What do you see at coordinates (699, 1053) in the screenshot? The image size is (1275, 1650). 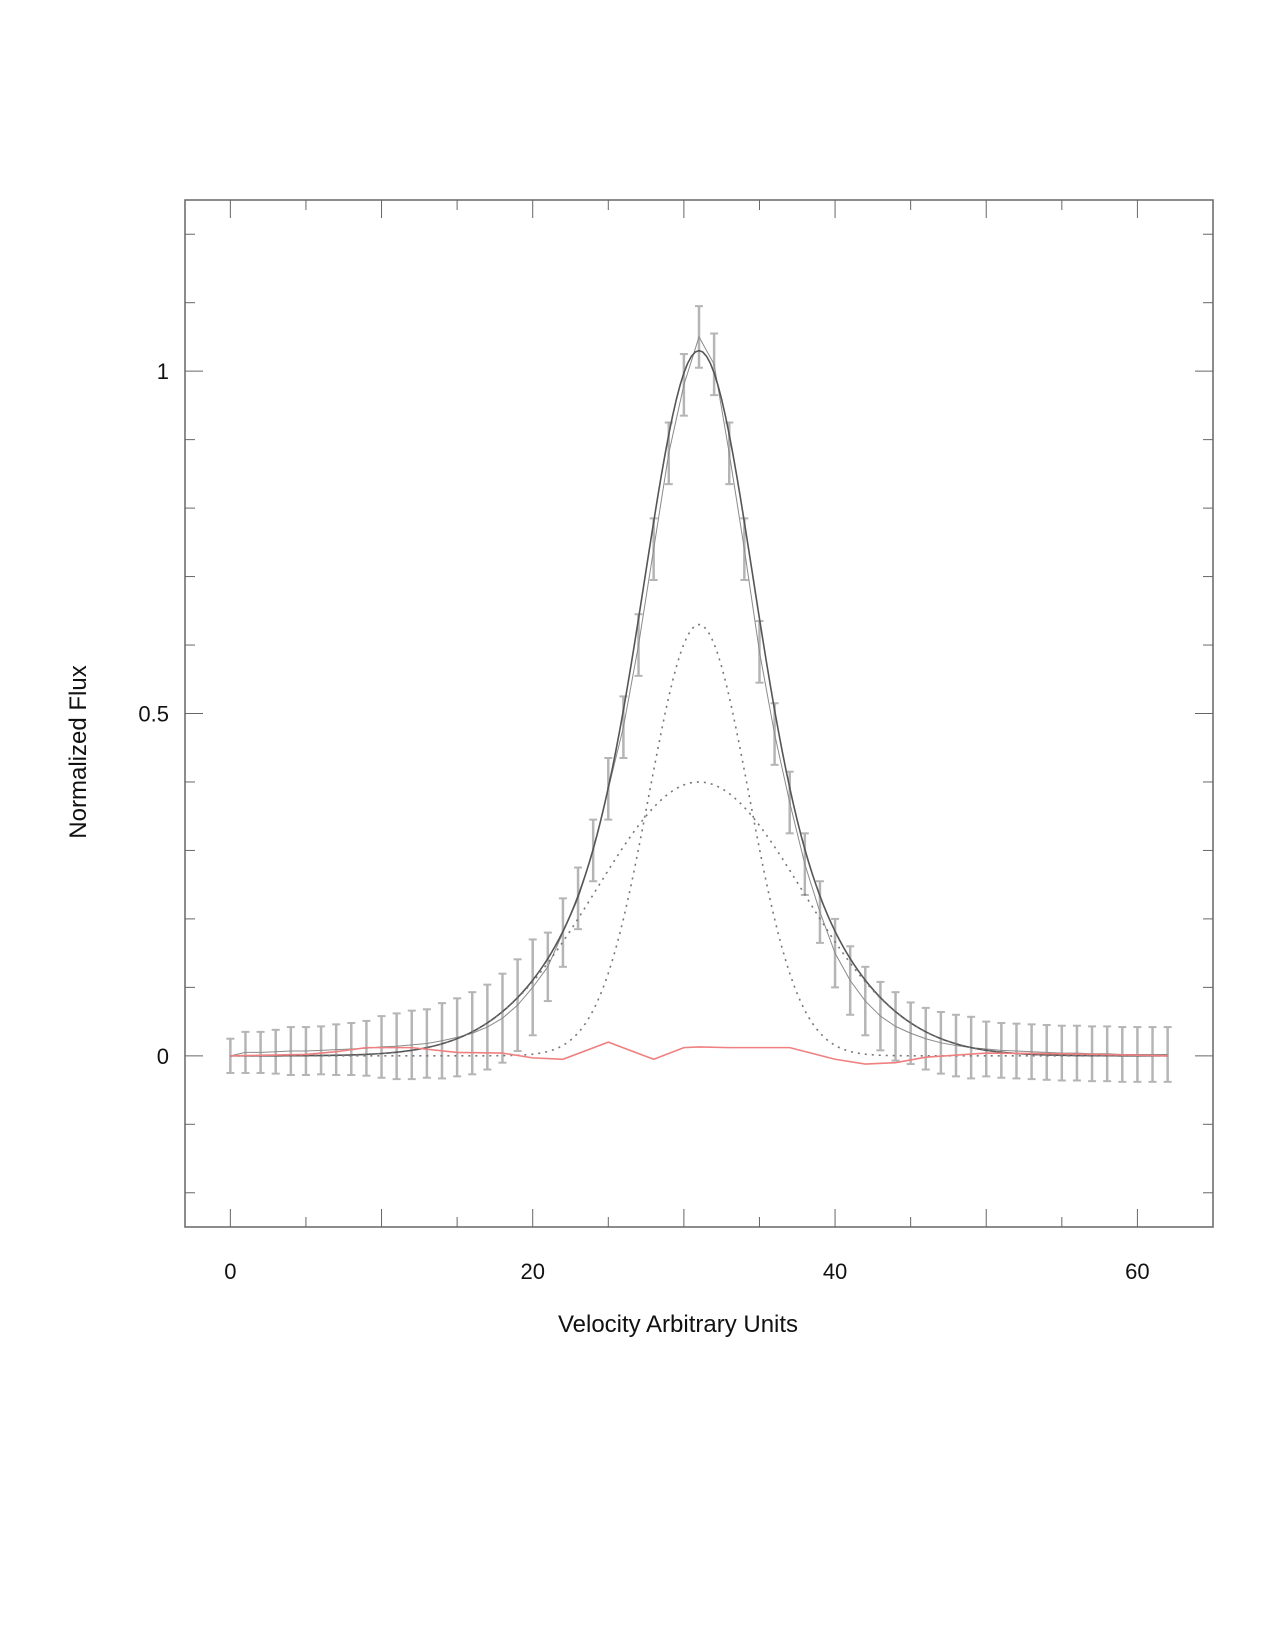 I see `residual-line` at bounding box center [699, 1053].